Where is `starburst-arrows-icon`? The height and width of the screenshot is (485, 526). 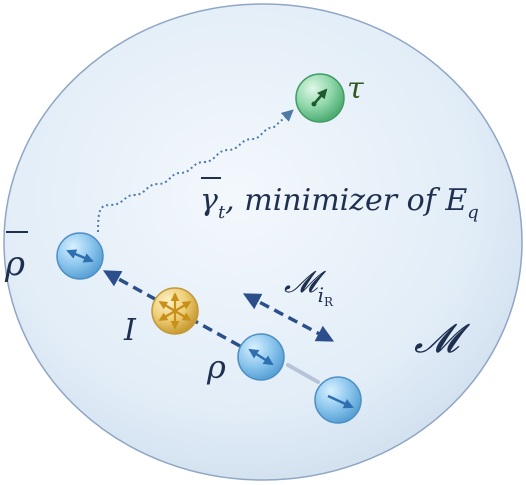 starburst-arrows-icon is located at coordinates (175, 311).